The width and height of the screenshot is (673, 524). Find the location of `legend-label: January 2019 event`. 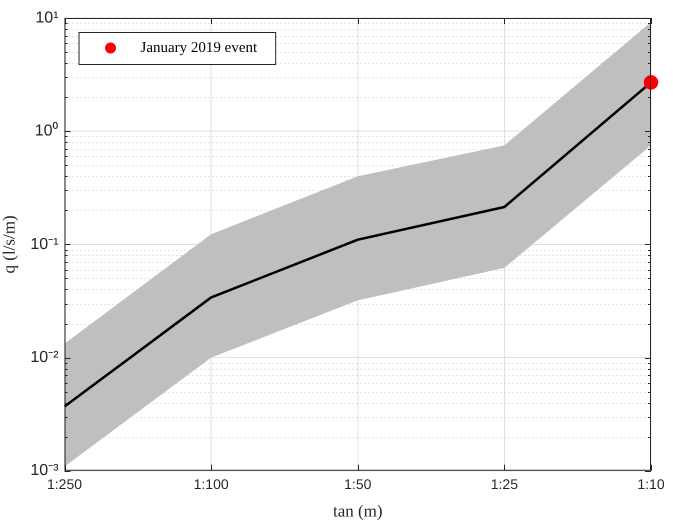

legend-label: January 2019 event is located at coordinates (199, 48).